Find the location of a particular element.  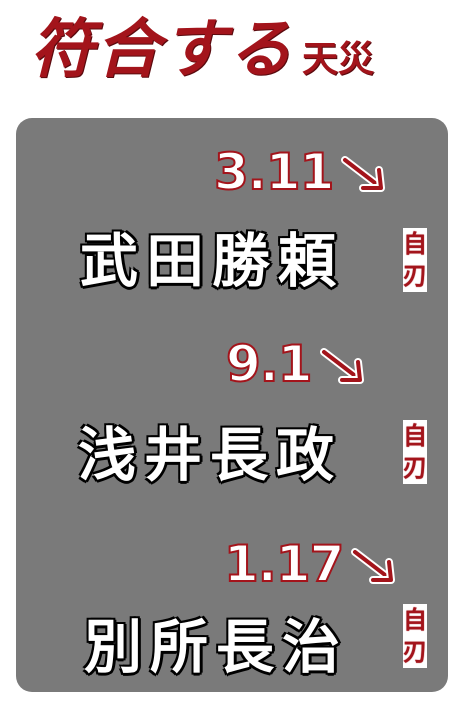

person-name: 別所長治 is located at coordinates (216, 647).